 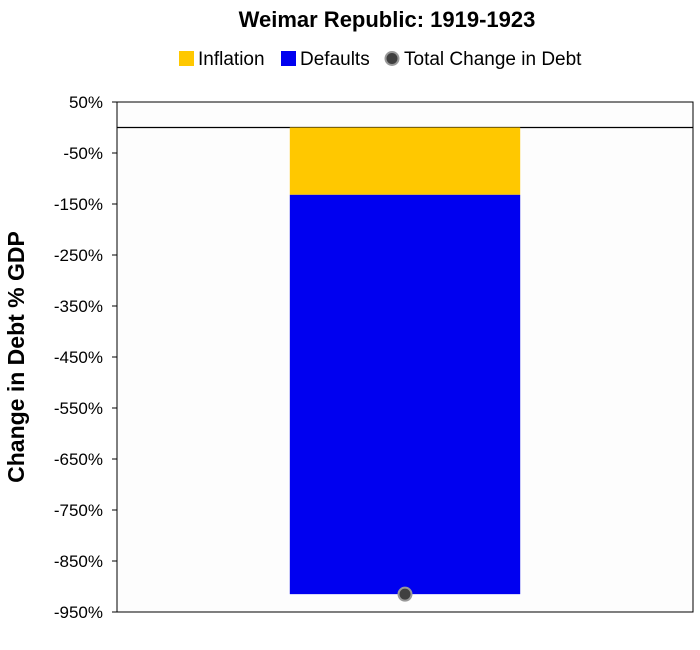 What do you see at coordinates (380, 59) in the screenshot?
I see `legend: Inflation Defaults Total Change in Debt` at bounding box center [380, 59].